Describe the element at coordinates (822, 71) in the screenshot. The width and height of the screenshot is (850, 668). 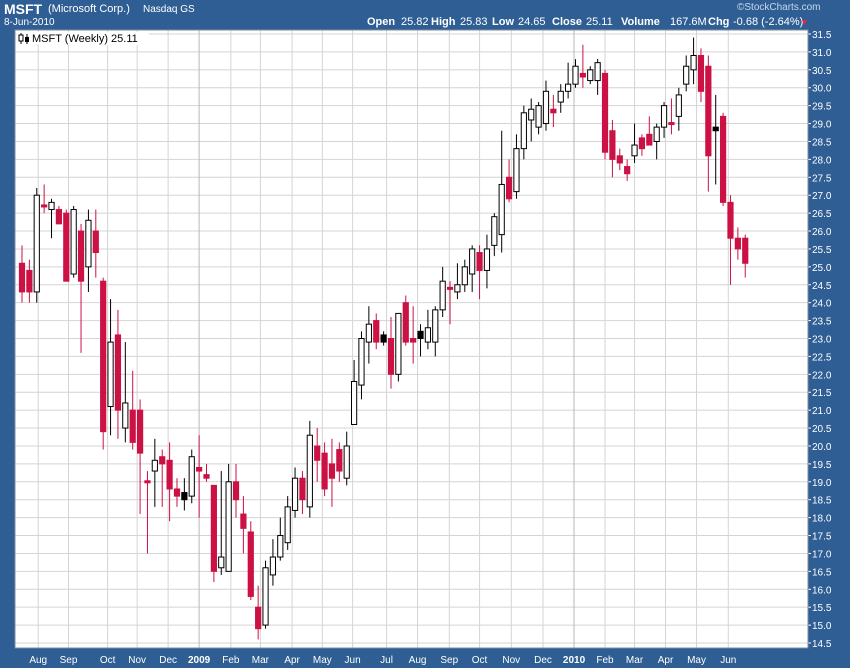
I see `y-tick-label: 30.5` at that location.